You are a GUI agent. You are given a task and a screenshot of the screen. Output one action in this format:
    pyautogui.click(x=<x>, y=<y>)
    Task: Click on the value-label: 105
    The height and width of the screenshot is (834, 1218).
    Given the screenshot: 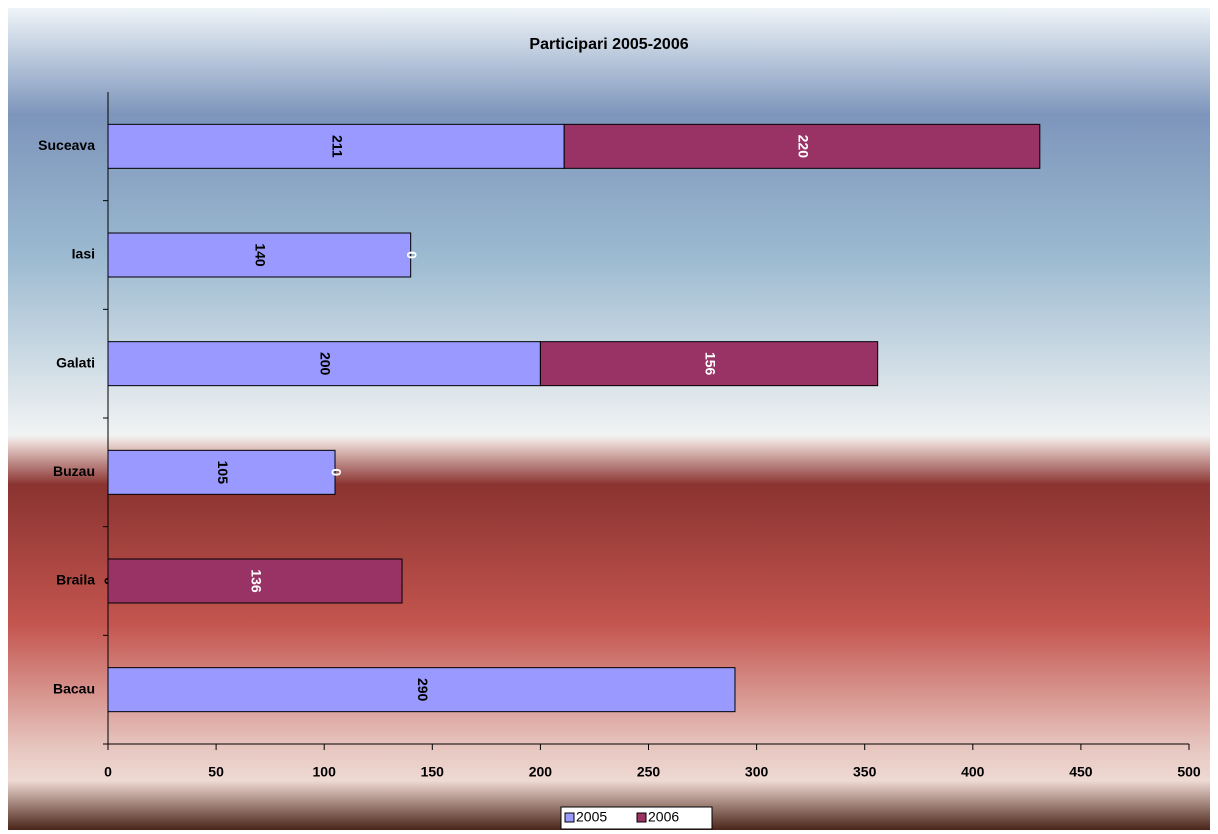 What is the action you would take?
    pyautogui.click(x=223, y=473)
    